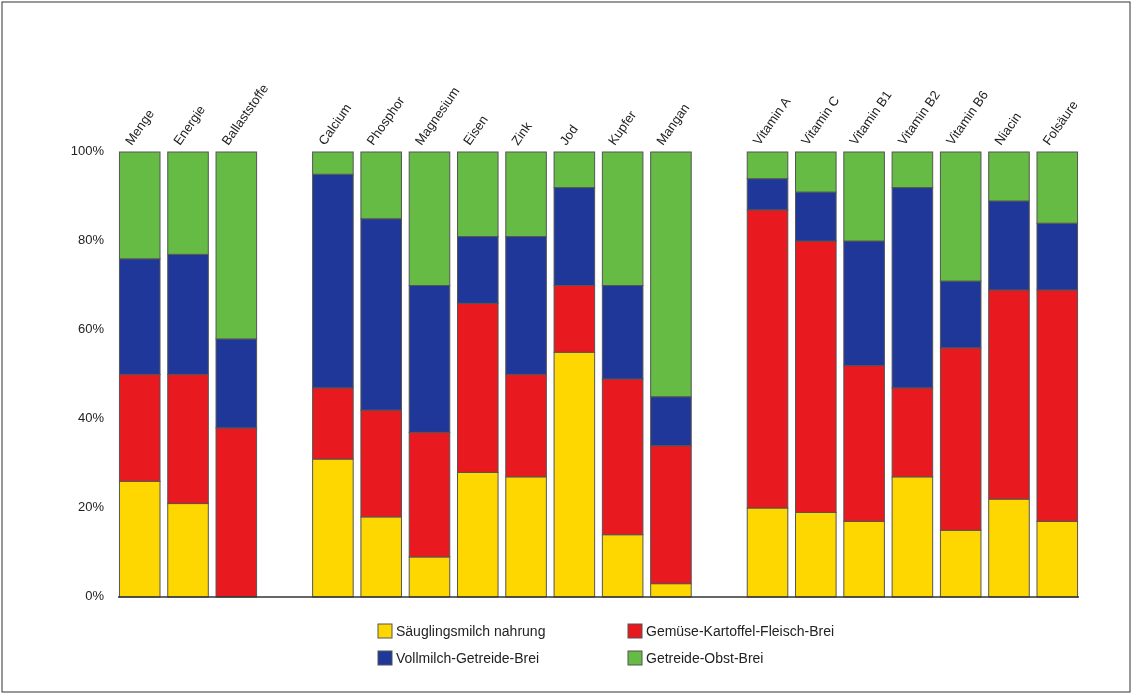 This screenshot has height=694, width=1132. What do you see at coordinates (95, 596) in the screenshot?
I see `y-tick-label: 0%` at bounding box center [95, 596].